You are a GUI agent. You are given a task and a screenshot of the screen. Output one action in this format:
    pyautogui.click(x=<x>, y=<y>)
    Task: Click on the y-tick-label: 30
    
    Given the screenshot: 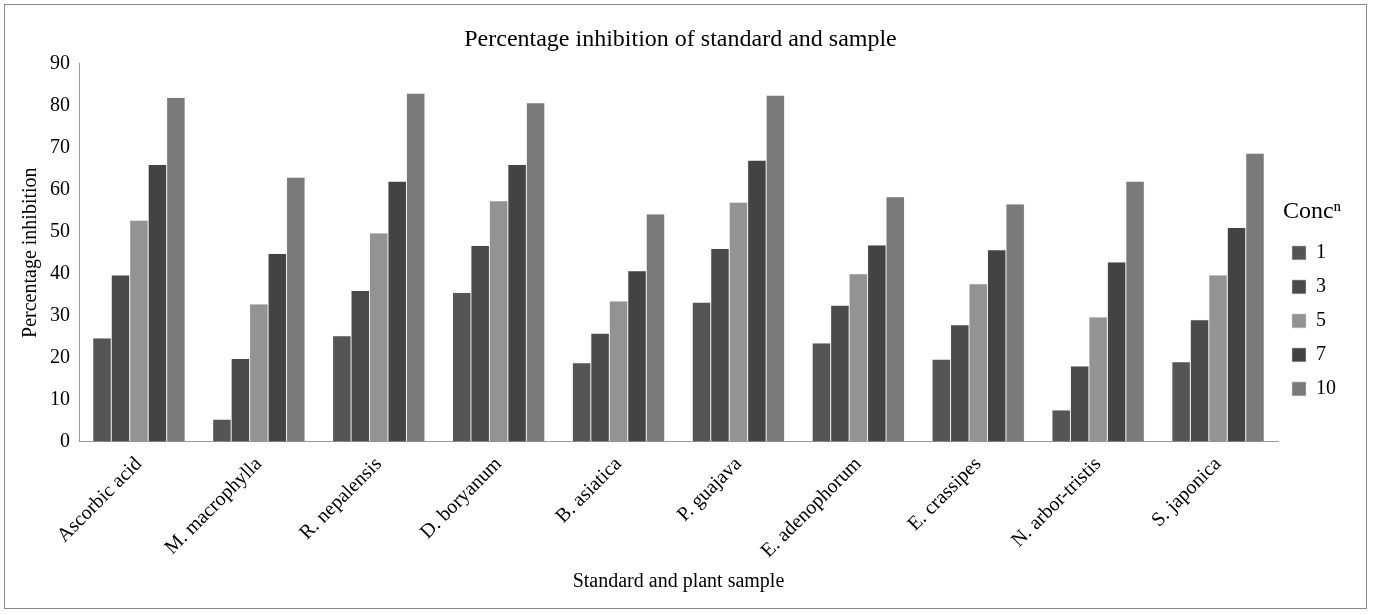 What is the action you would take?
    pyautogui.click(x=60, y=313)
    